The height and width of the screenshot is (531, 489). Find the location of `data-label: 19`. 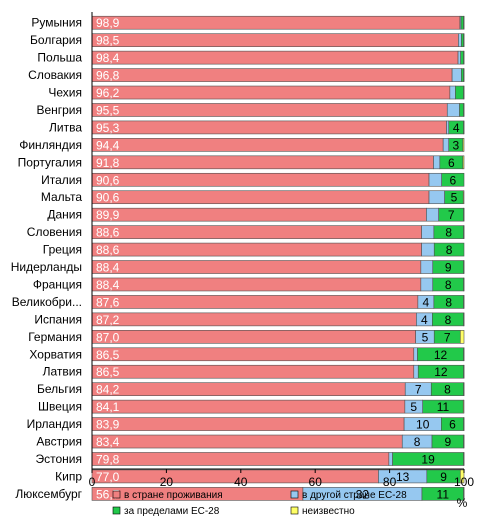

data-label: 19 is located at coordinates (428, 459).